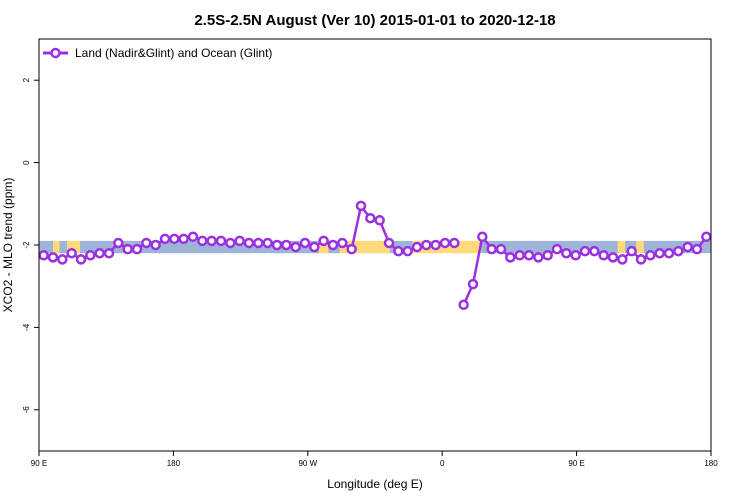 The image size is (750, 500). I want to click on y-axis: 2 0 -2 -4 -6, so click(30, 245).